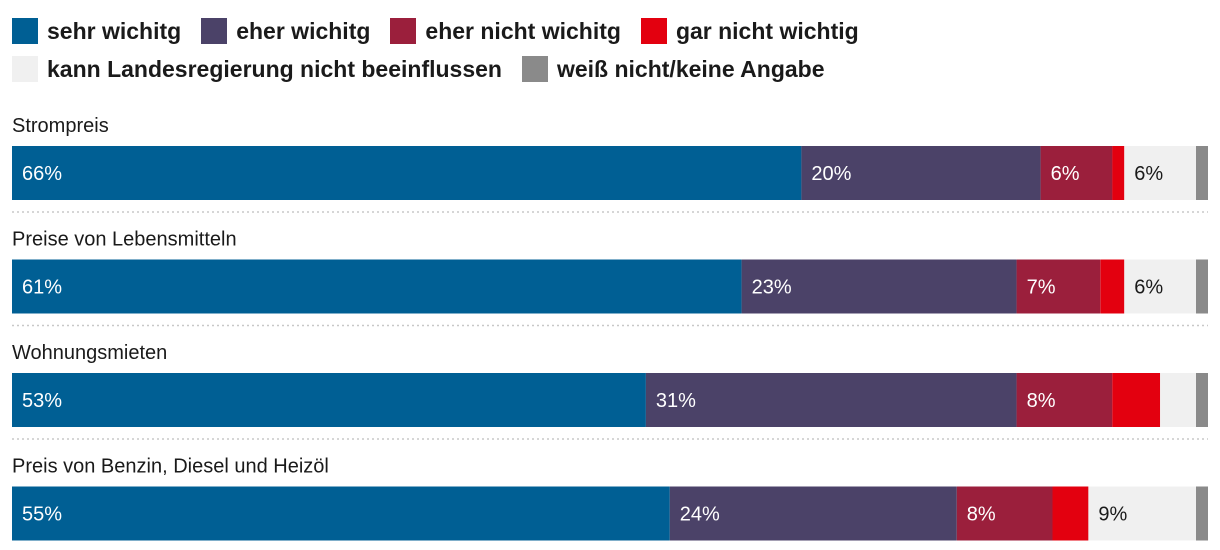 This screenshot has height=550, width=1220. What do you see at coordinates (114, 30) in the screenshot?
I see `legend-label: sehr wichitg` at bounding box center [114, 30].